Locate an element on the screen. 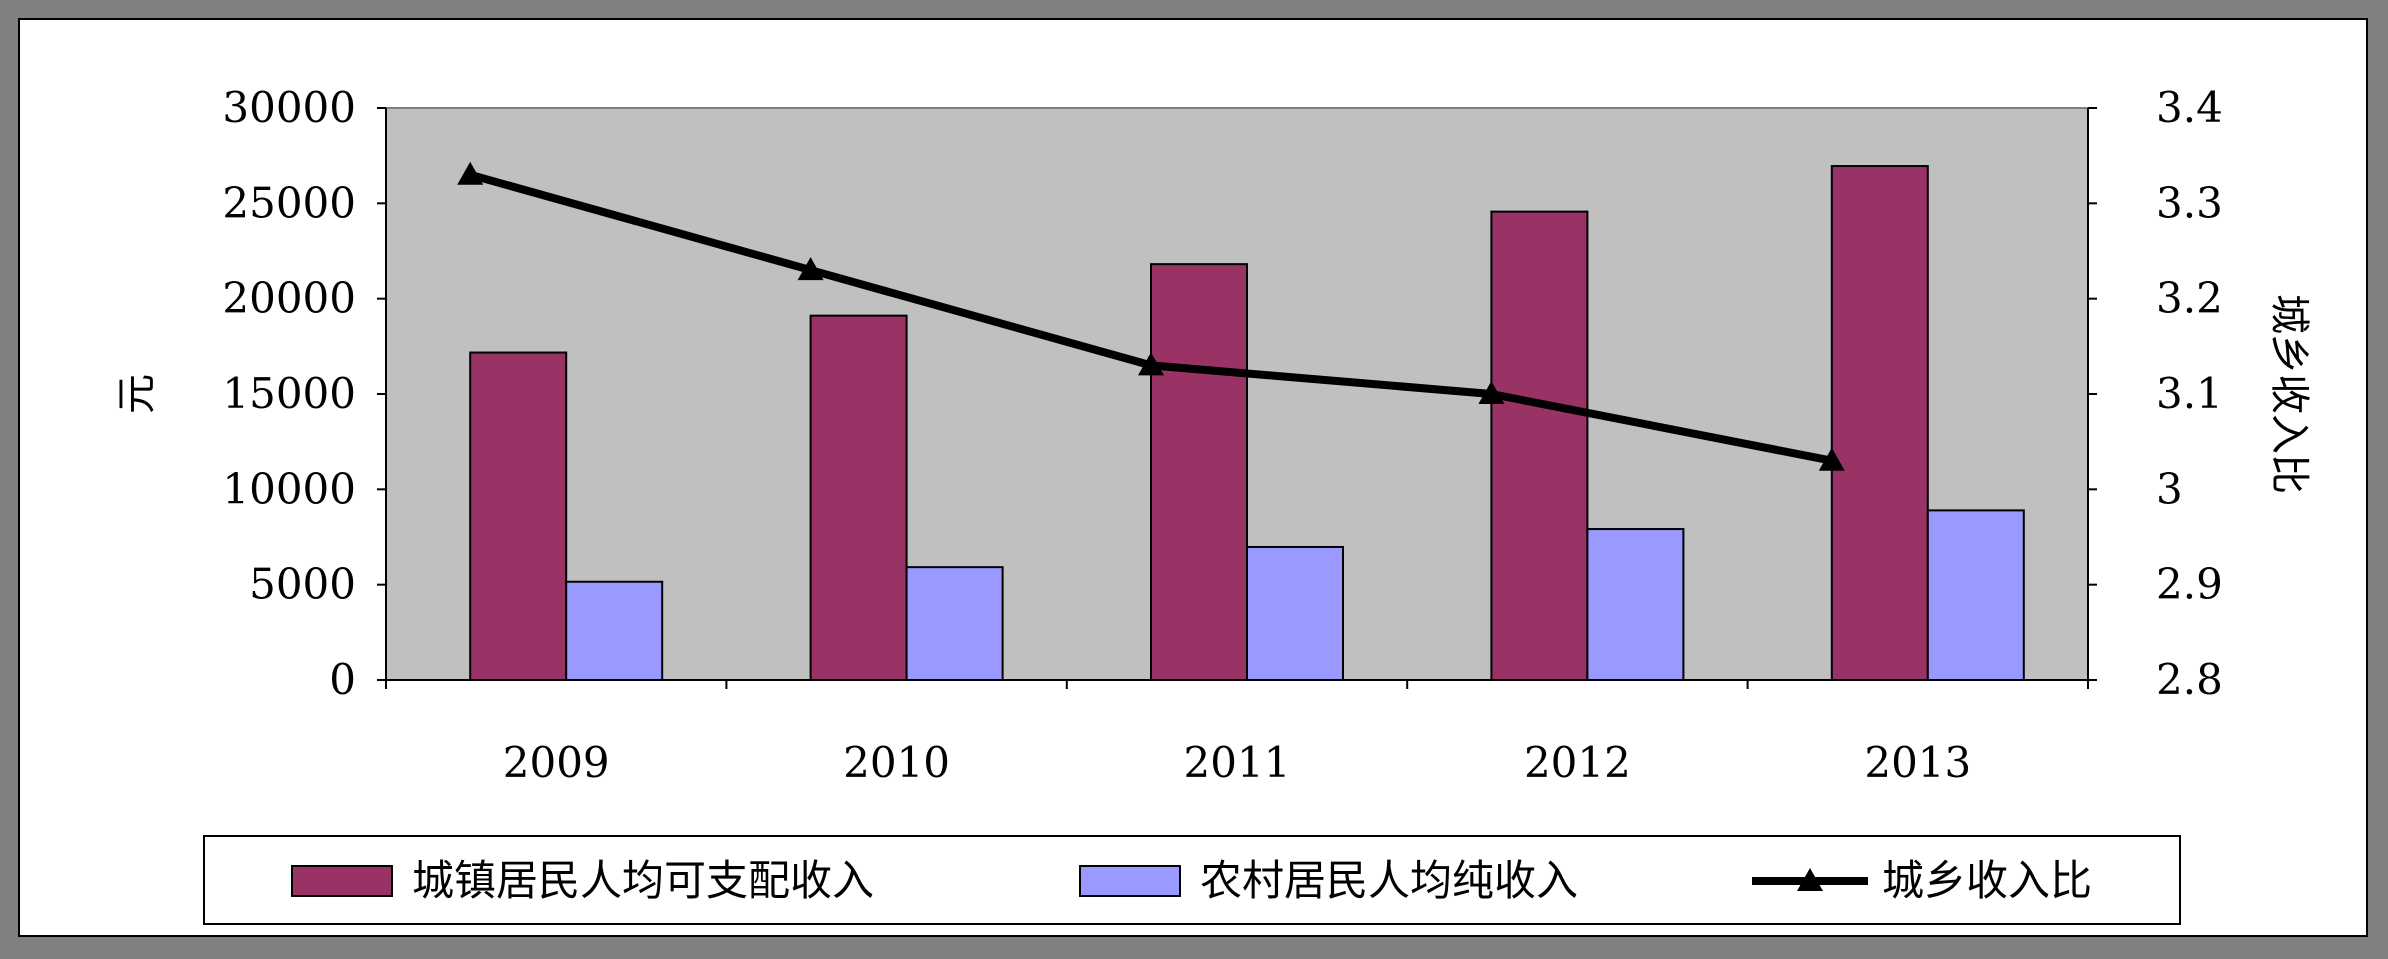 The height and width of the screenshot is (959, 2388). bar-urban-2009 is located at coordinates (518, 516).